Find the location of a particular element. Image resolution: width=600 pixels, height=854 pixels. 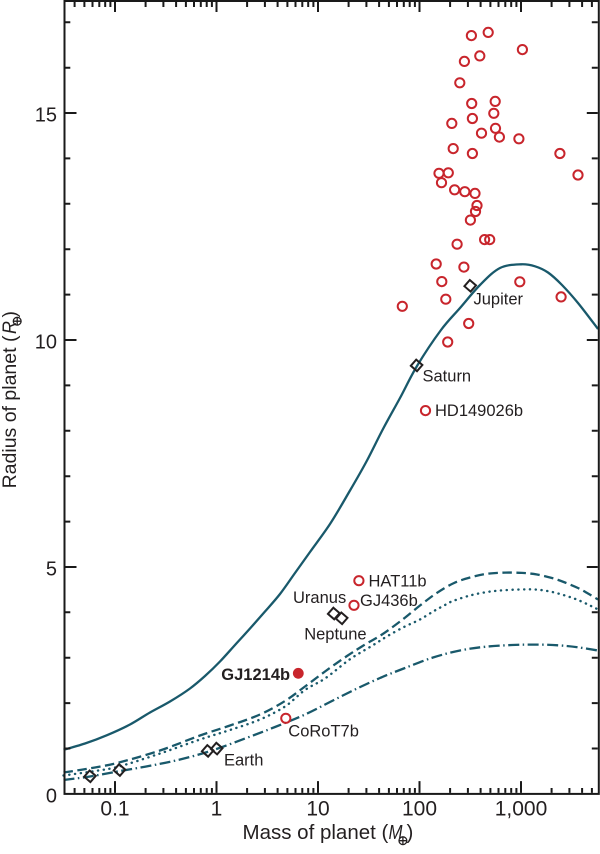

svg-text: 100 is located at coordinates (419, 808).